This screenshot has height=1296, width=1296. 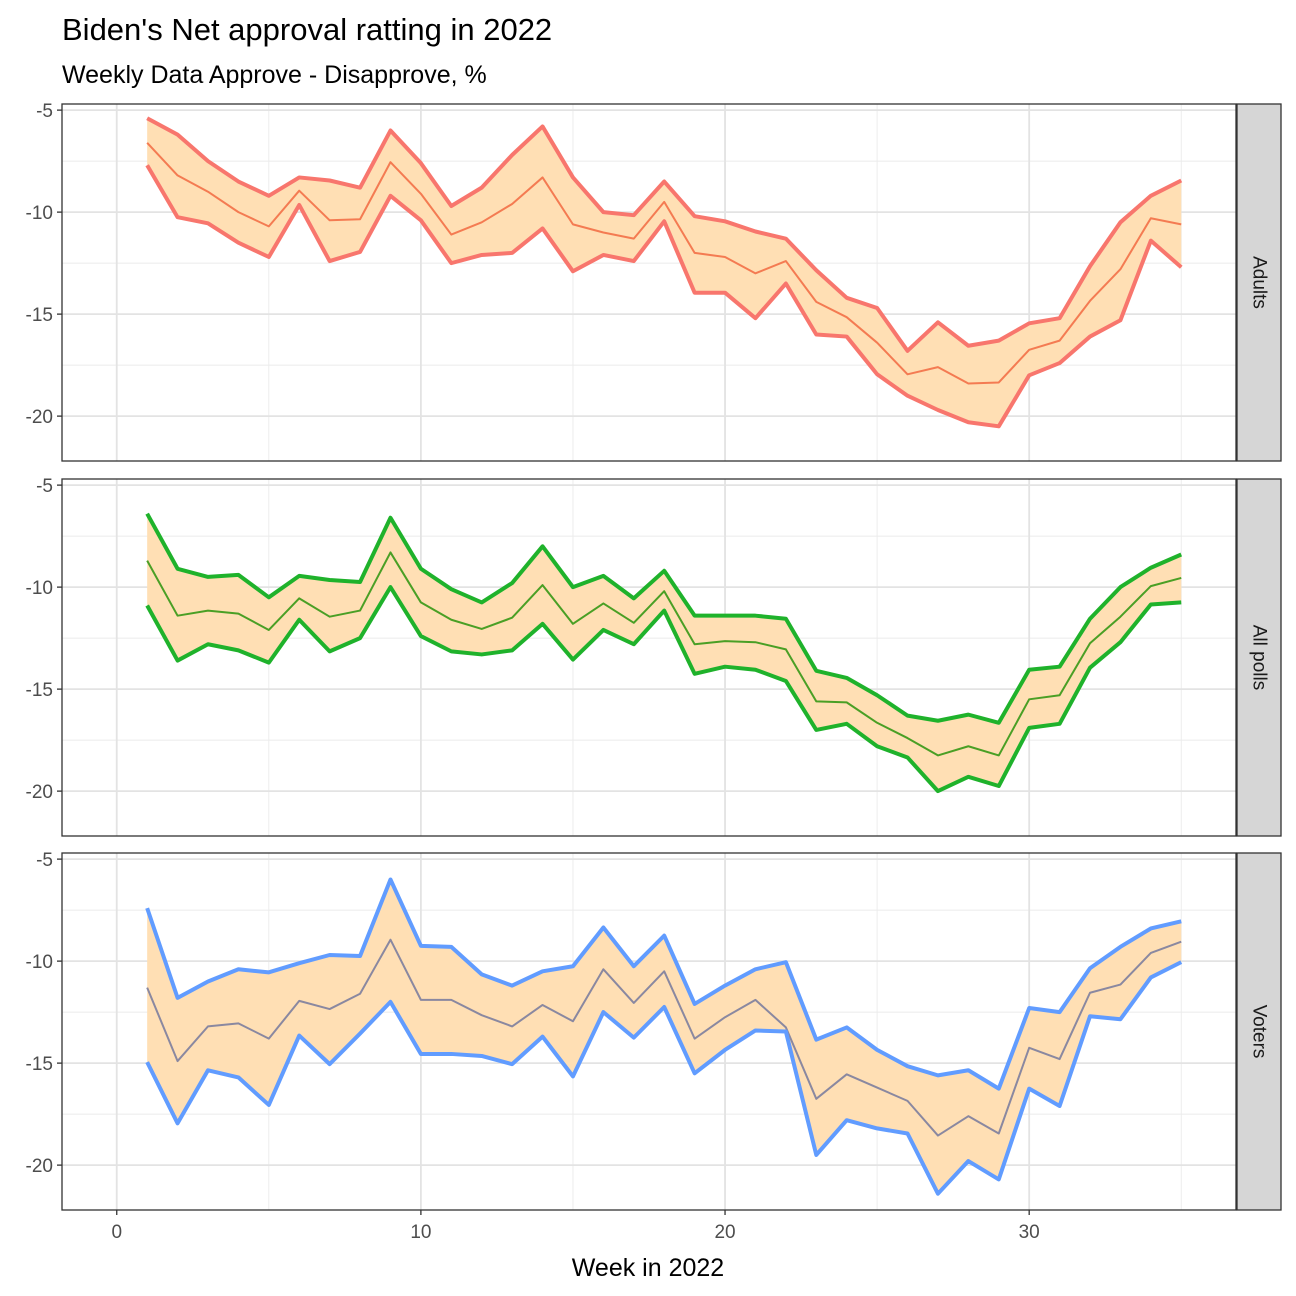 I want to click on x-axis: 0 10 20 30, so click(x=575, y=1226).